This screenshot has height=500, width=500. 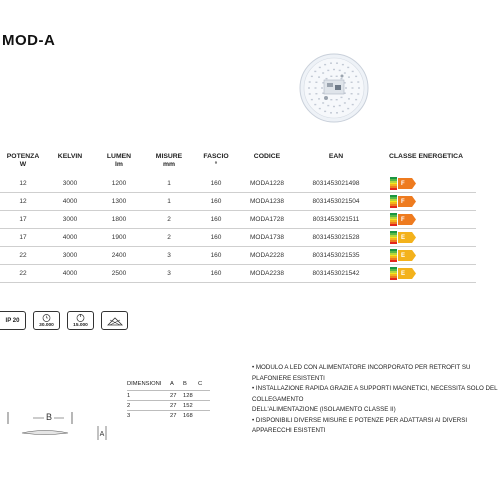 I want to click on cell-lumen: 1200, so click(x=119, y=184).